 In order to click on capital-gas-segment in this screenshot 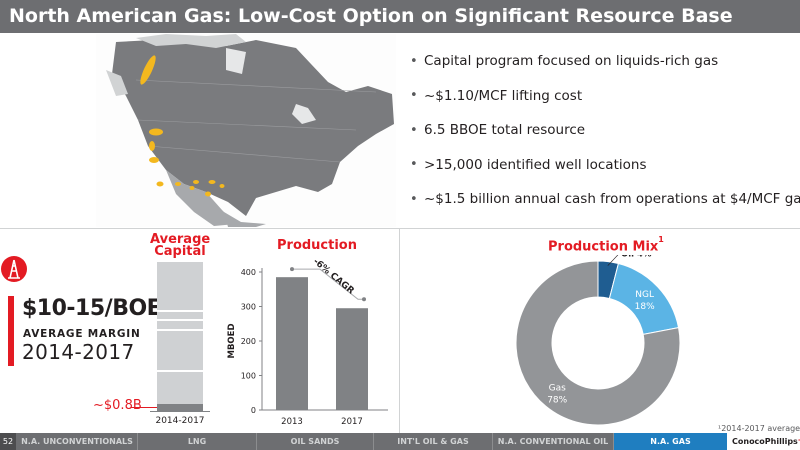, I will do `click(180, 407)`.